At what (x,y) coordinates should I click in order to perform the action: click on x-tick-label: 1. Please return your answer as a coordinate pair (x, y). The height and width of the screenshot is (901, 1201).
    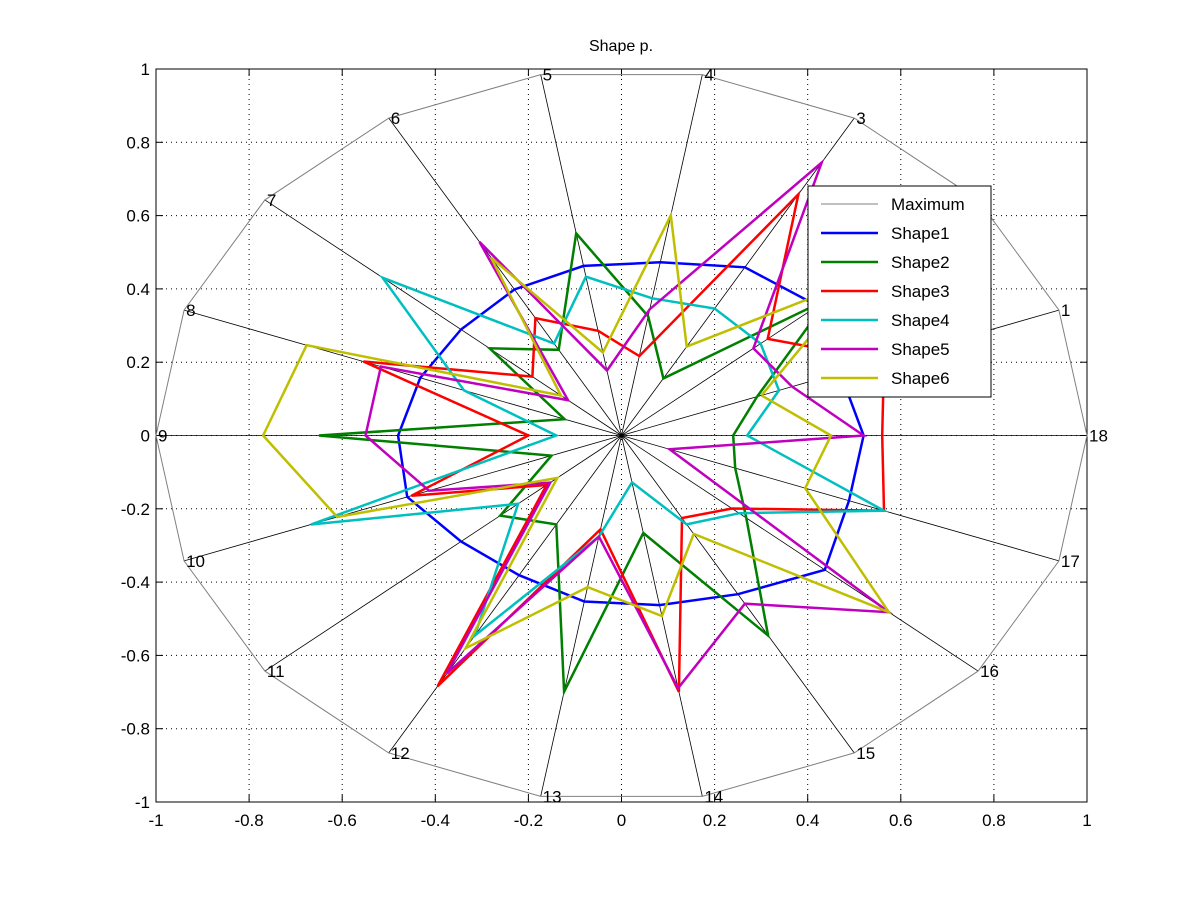
    Looking at the image, I should click on (1086, 820).